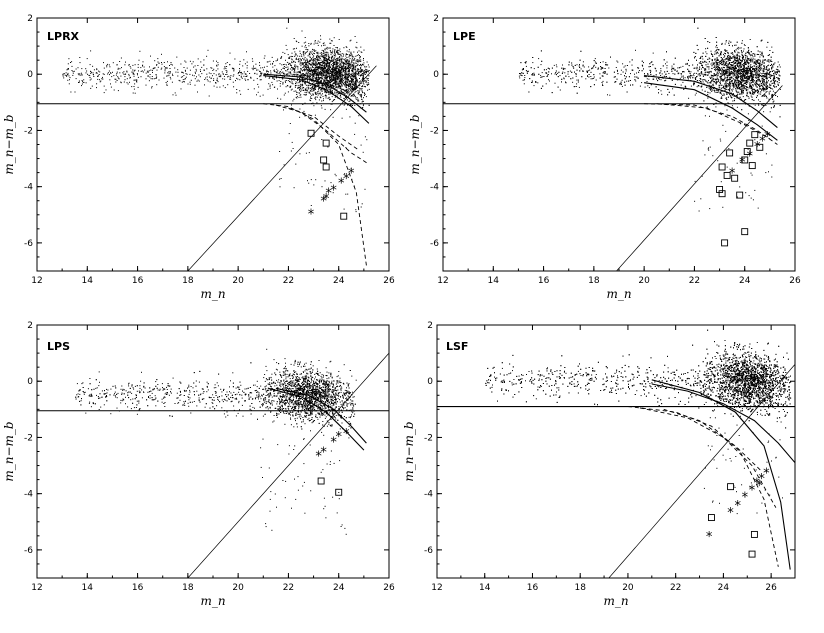 Image resolution: width=824 pixels, height=633 pixels. What do you see at coordinates (30, 75) in the screenshot?
I see `y-tick-label: 0` at bounding box center [30, 75].